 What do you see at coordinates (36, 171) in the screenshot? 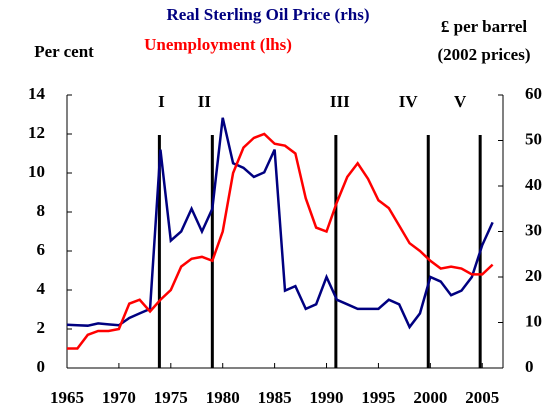
I see `y-tick-label: 10` at bounding box center [36, 171].